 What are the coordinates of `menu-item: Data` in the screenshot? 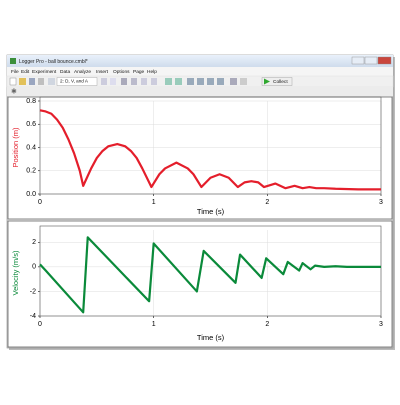 It's located at (65, 72).